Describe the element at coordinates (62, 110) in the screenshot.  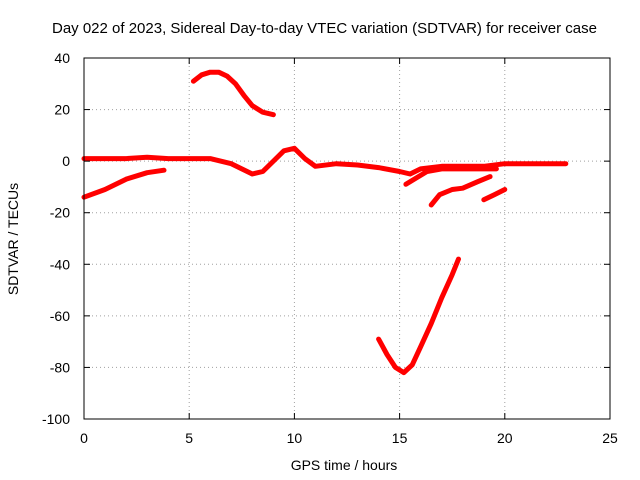
I see `y-tick-label: 20` at that location.